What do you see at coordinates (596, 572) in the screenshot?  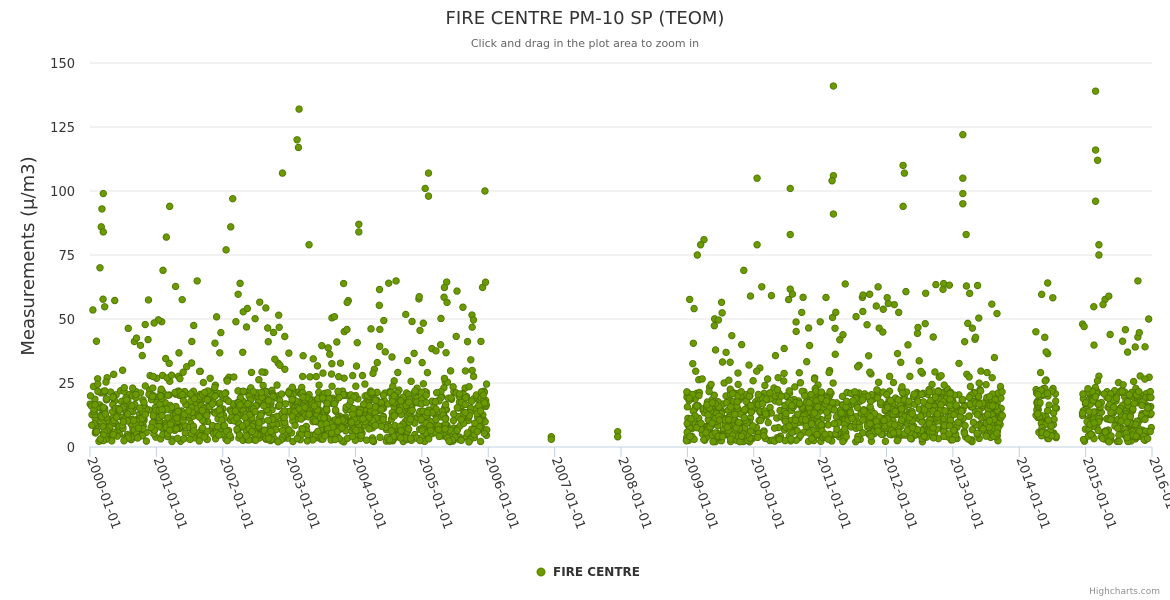 I see `legend-item-fire-centre: FIRE CENTRE` at bounding box center [596, 572].